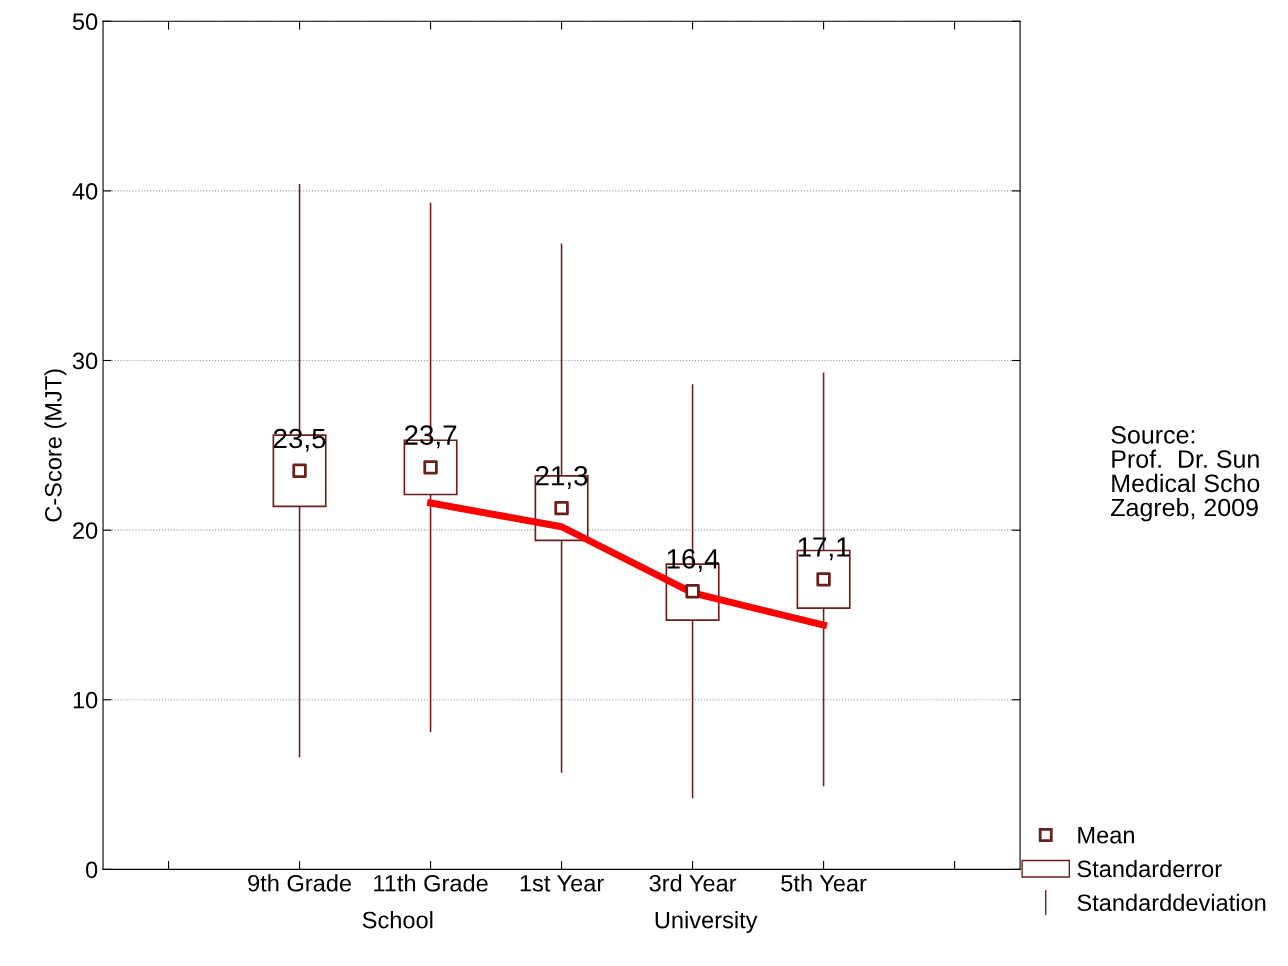  I want to click on x-tick-label: 5th Year, so click(824, 883).